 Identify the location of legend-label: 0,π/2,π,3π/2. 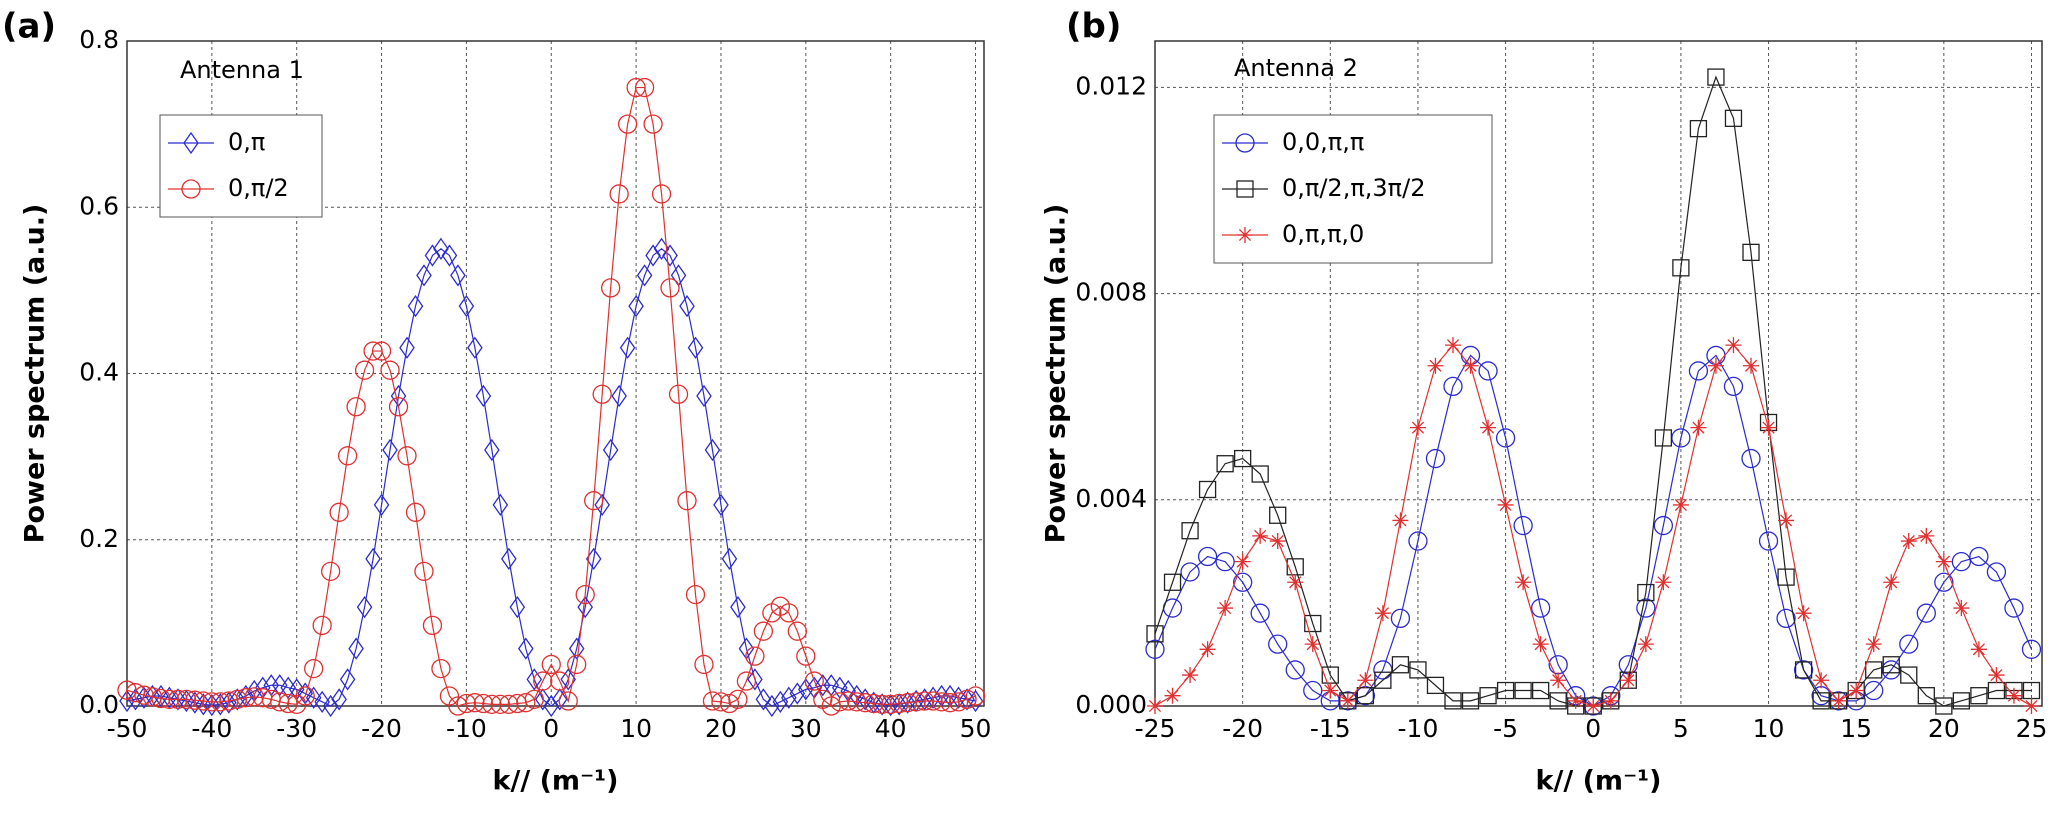
(1353, 188).